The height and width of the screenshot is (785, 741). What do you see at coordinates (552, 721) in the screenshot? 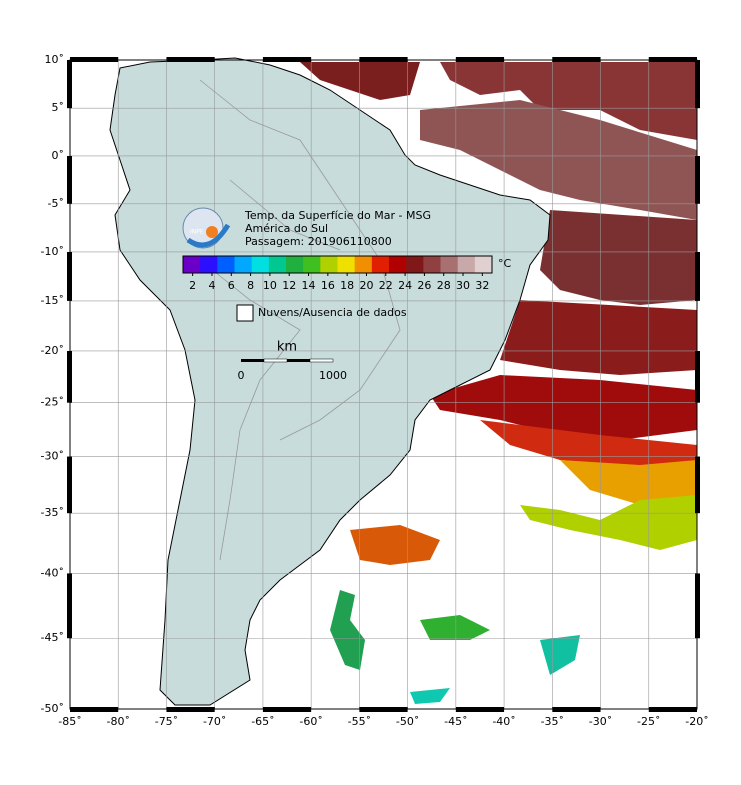
I see `x-tick-label: -35˚` at bounding box center [552, 721].